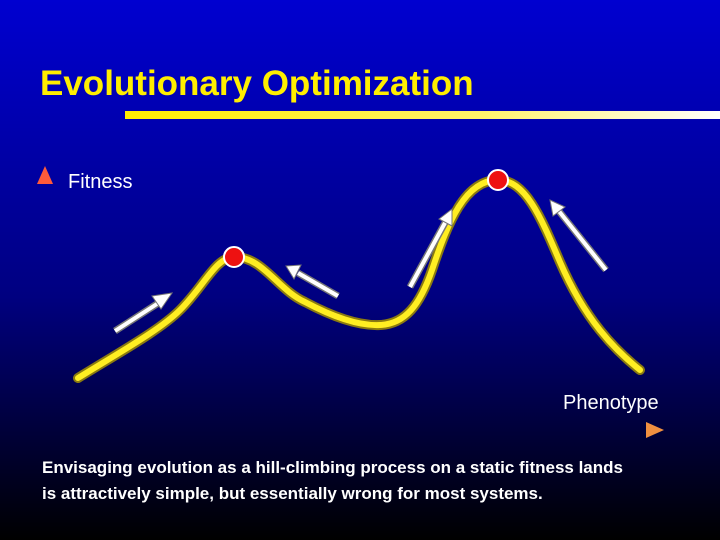  I want to click on y-axis-arrow, so click(45, 175).